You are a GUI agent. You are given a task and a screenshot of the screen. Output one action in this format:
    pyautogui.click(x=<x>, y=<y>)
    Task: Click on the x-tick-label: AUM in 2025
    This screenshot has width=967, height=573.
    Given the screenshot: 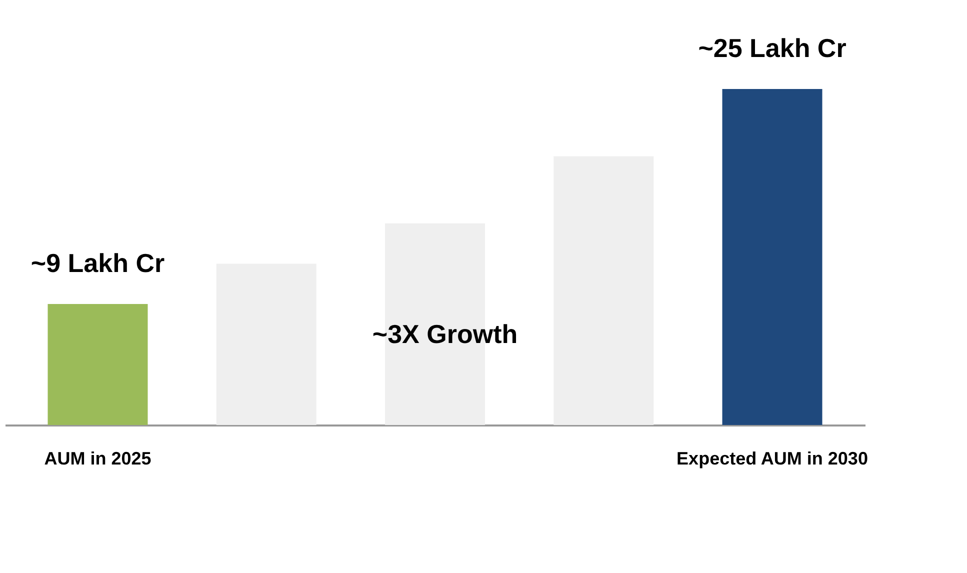 What is the action you would take?
    pyautogui.click(x=98, y=458)
    